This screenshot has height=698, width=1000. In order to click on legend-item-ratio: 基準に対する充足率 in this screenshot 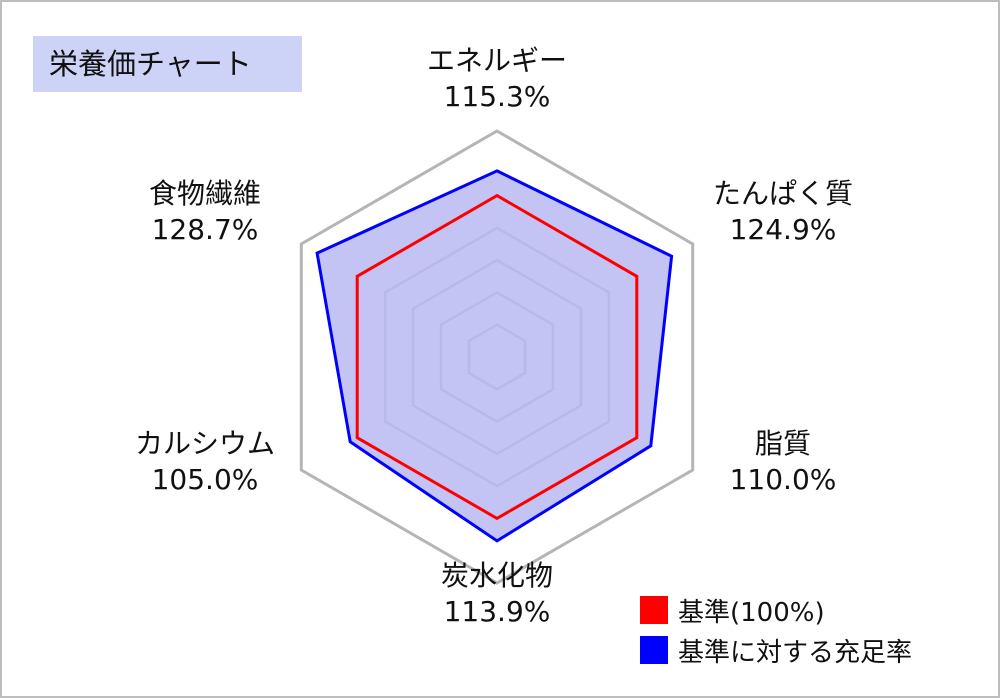, I will do `click(776, 650)`.